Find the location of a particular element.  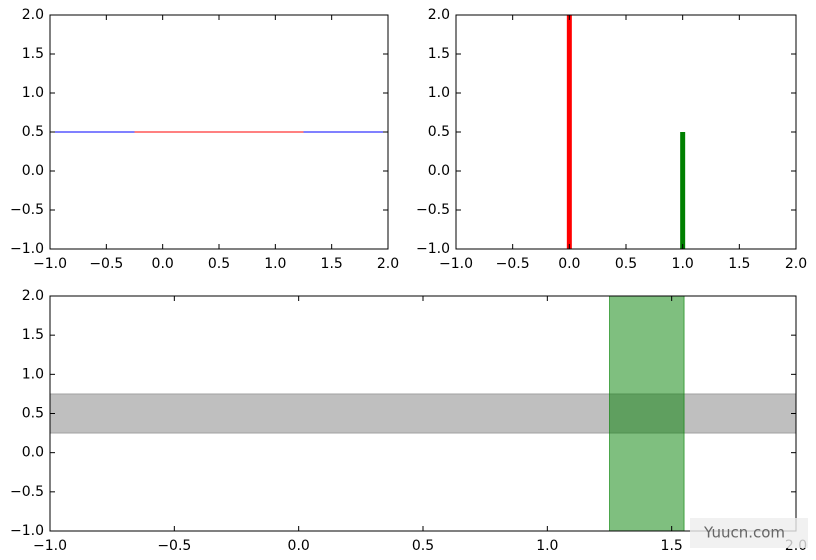

watermark-bg is located at coordinates (749, 533).